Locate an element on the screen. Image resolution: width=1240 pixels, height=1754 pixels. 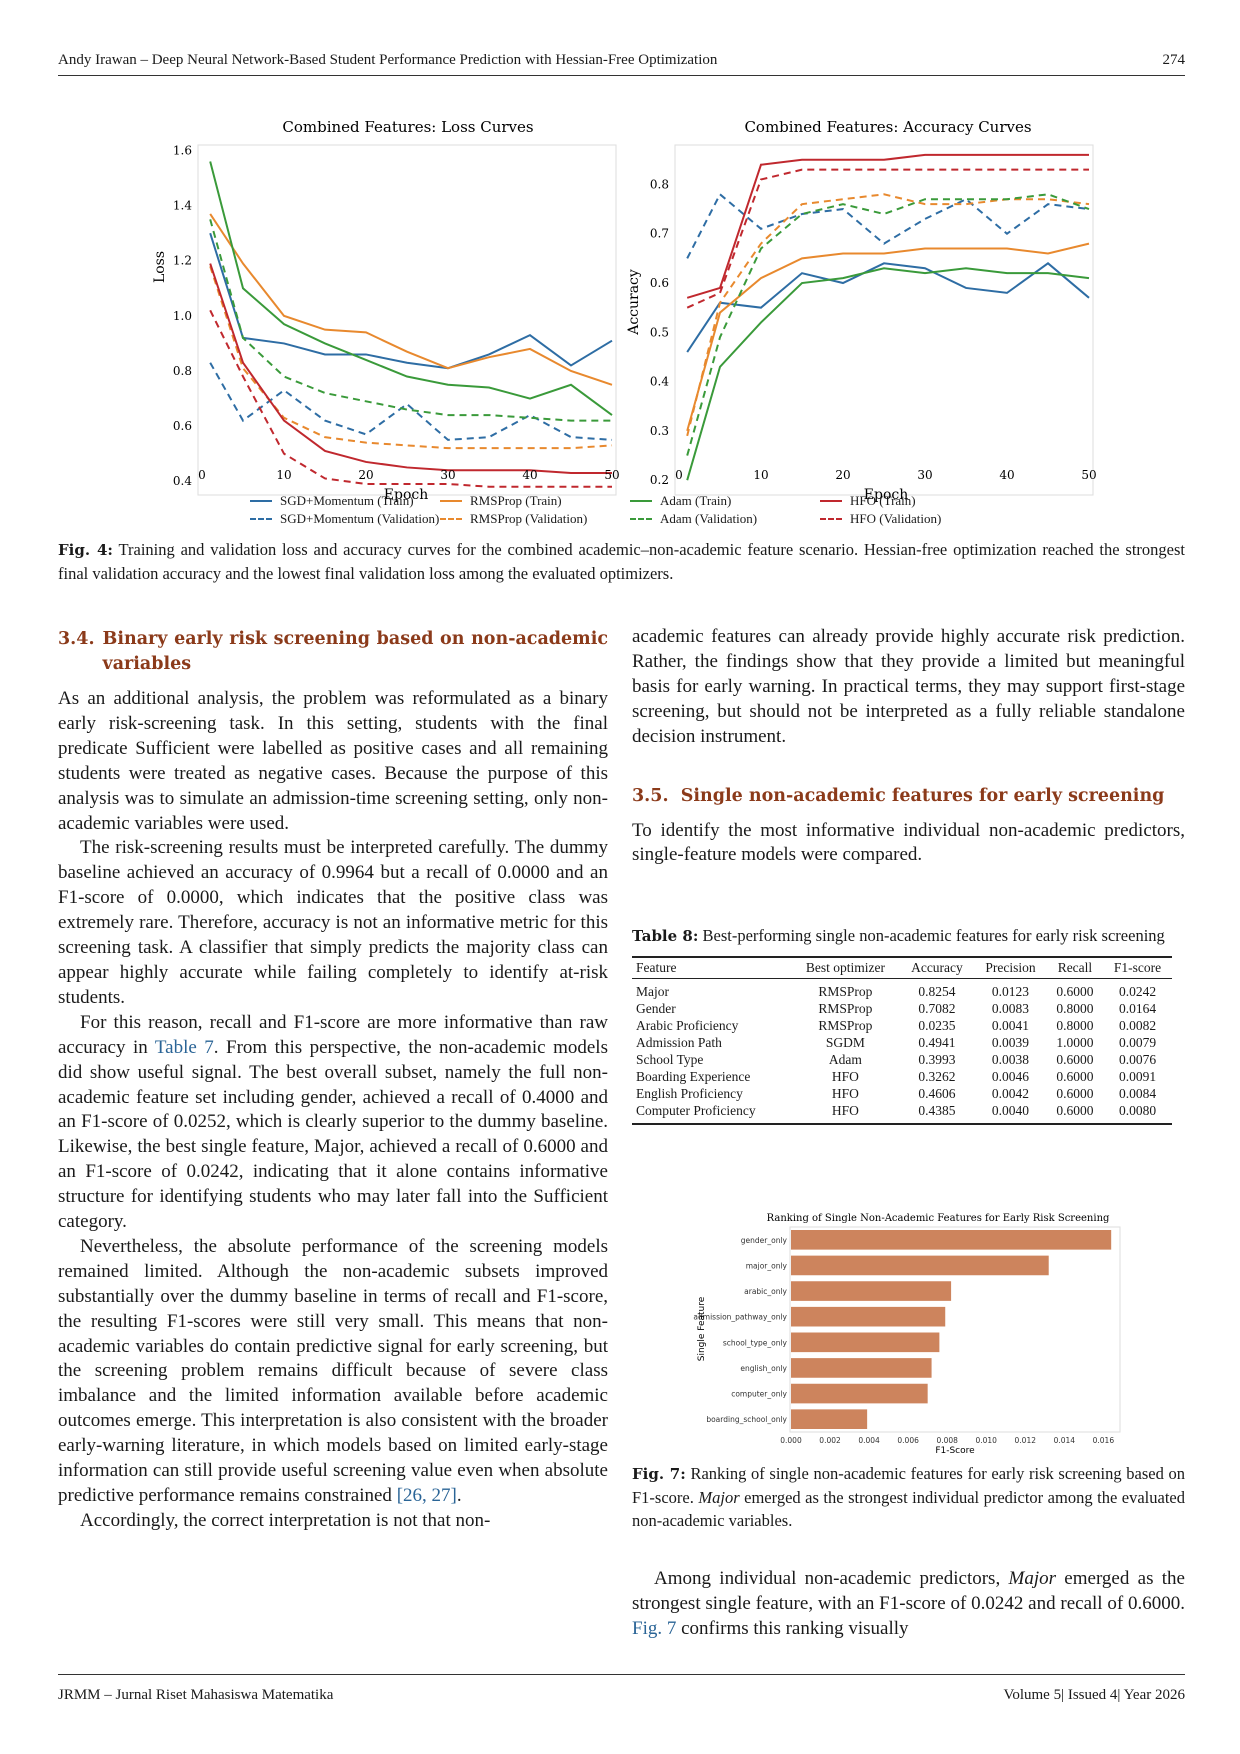
accuracy-plot-area is located at coordinates (884, 320).